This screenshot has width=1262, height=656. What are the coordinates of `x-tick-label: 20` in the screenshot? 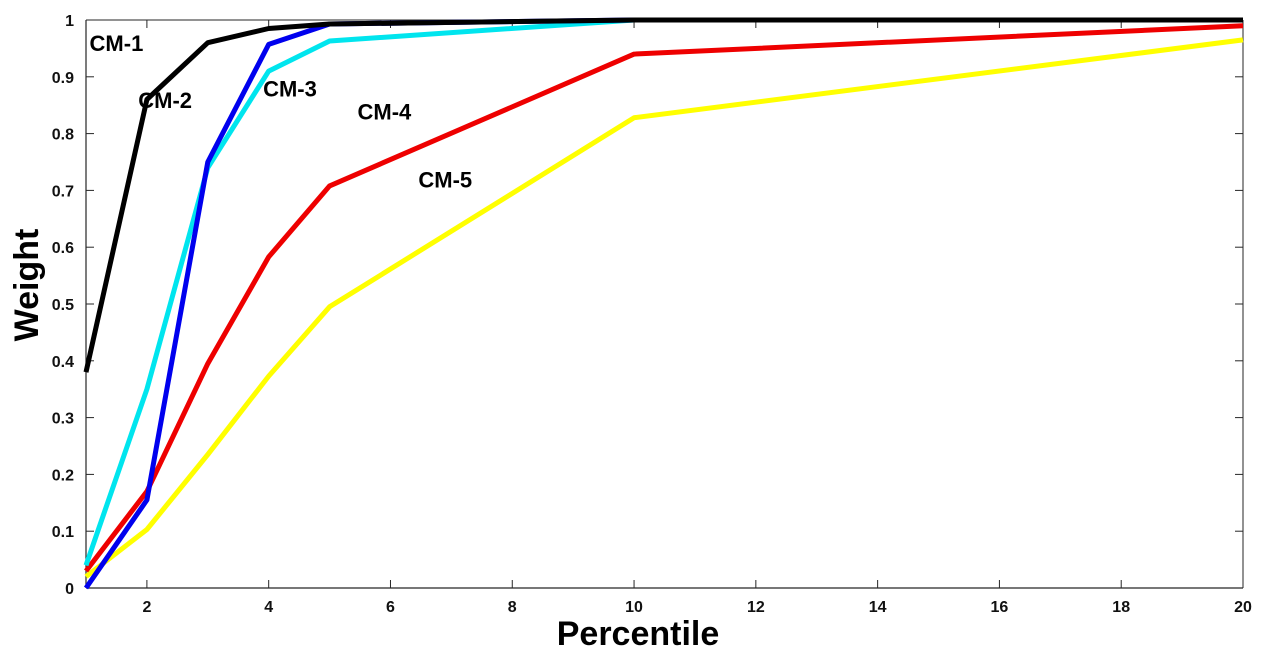 It's located at (1243, 607).